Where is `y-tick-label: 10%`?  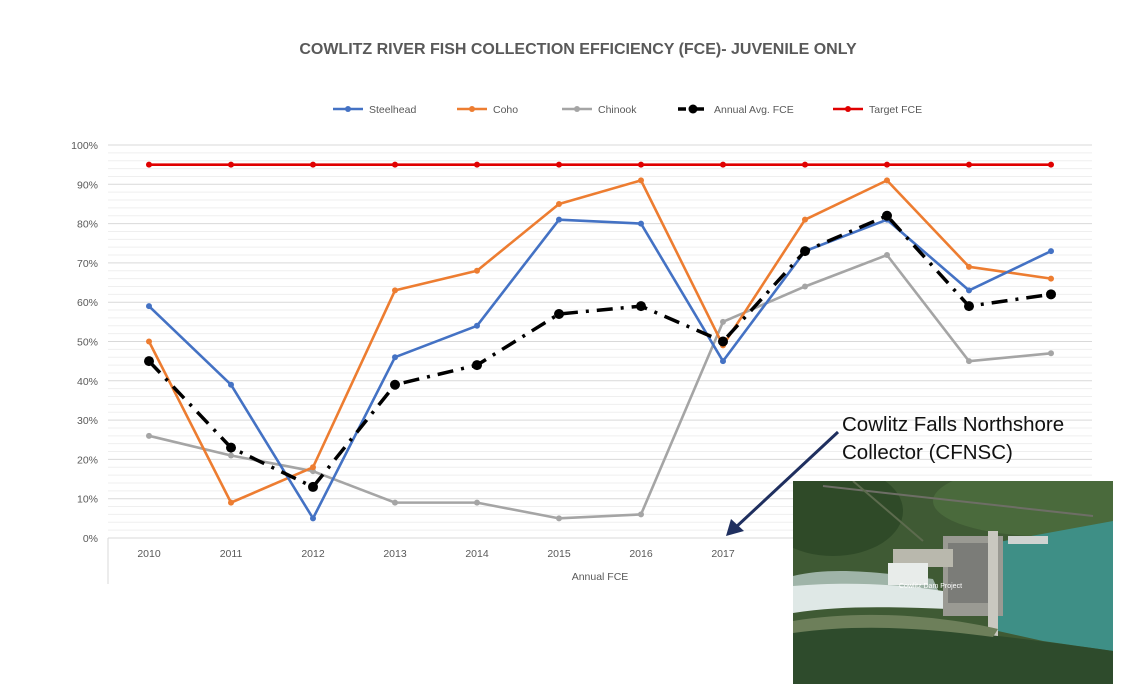 y-tick-label: 10% is located at coordinates (87, 500).